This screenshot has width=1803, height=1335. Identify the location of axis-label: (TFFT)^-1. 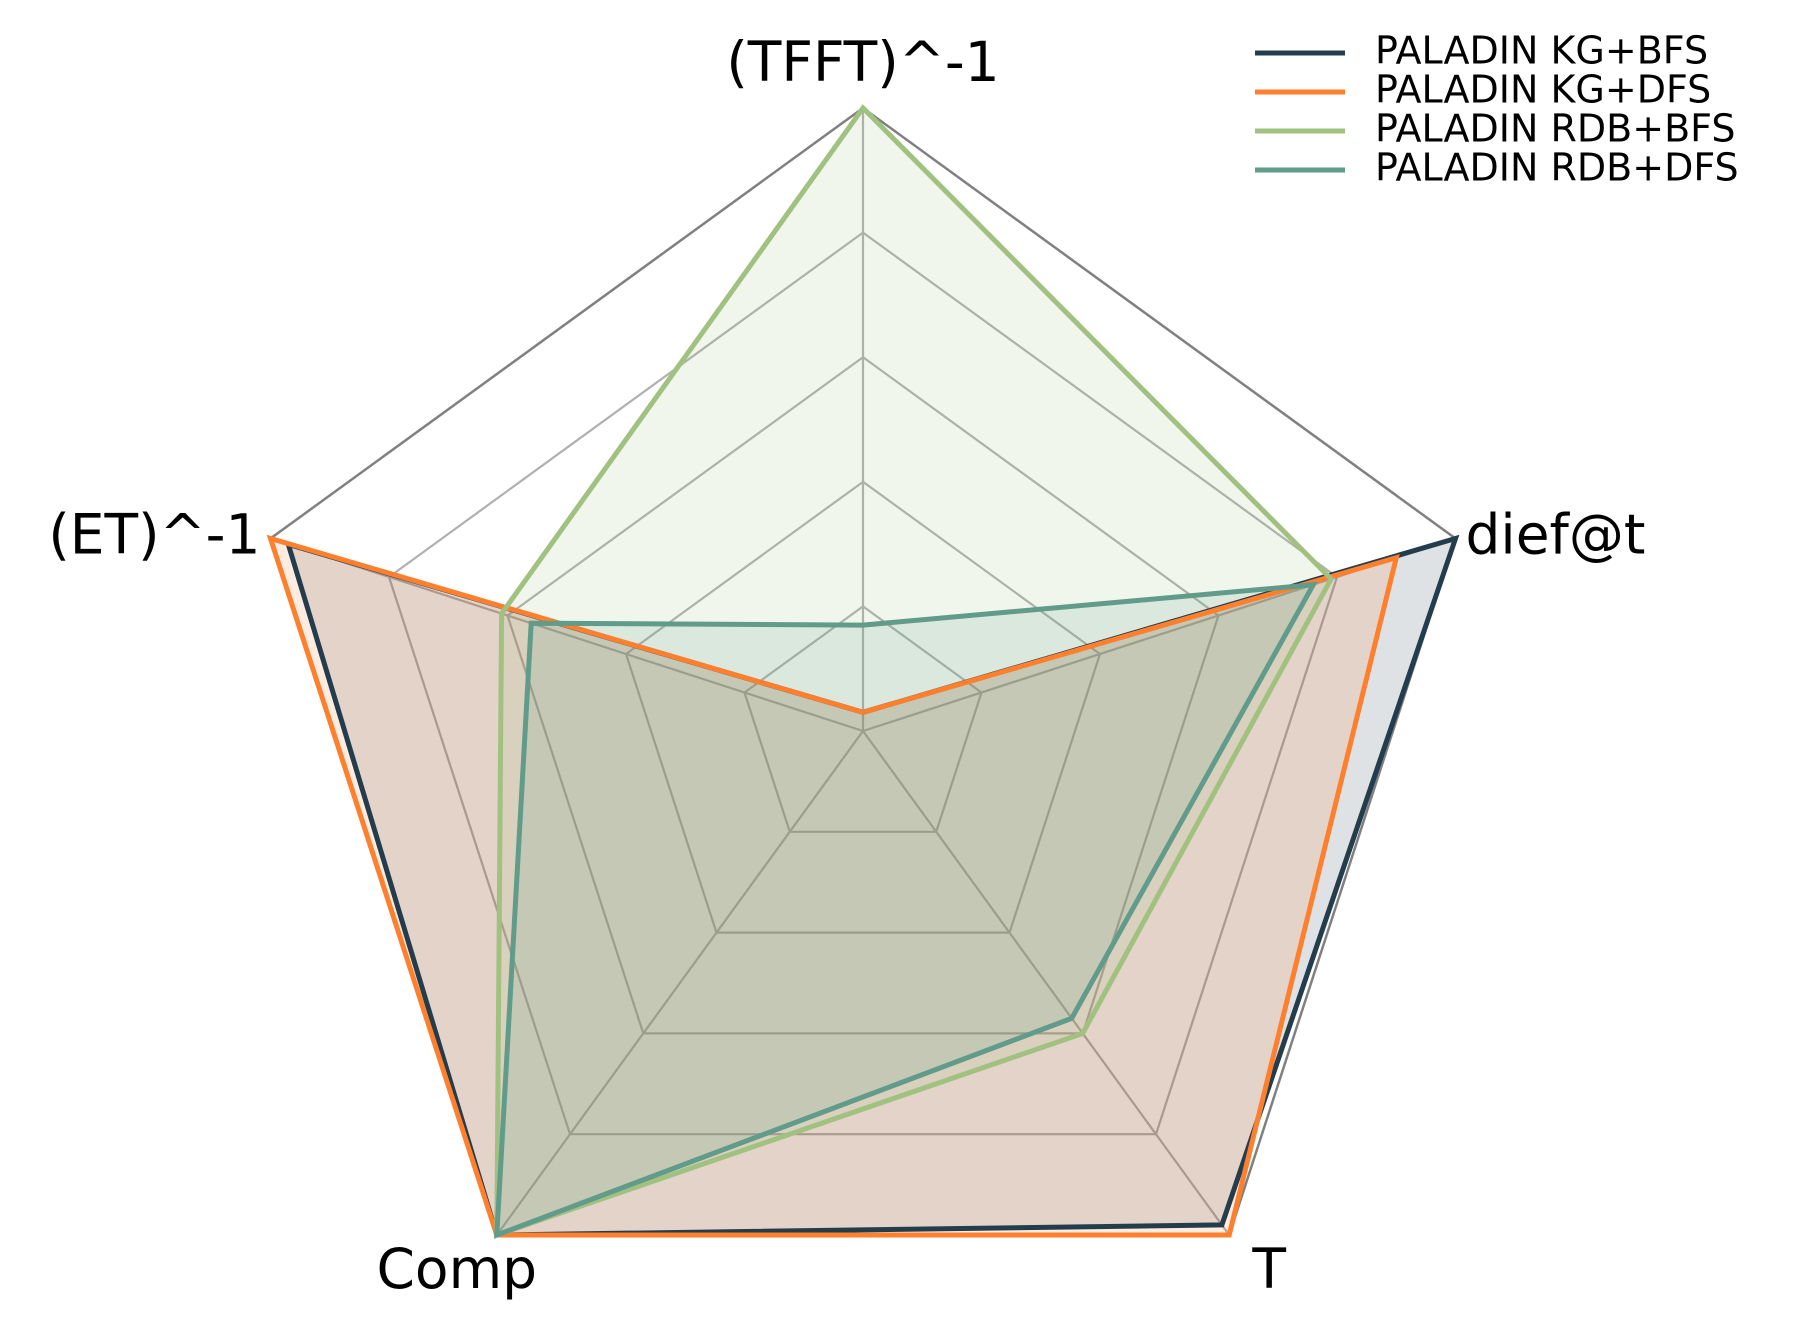
(862, 62).